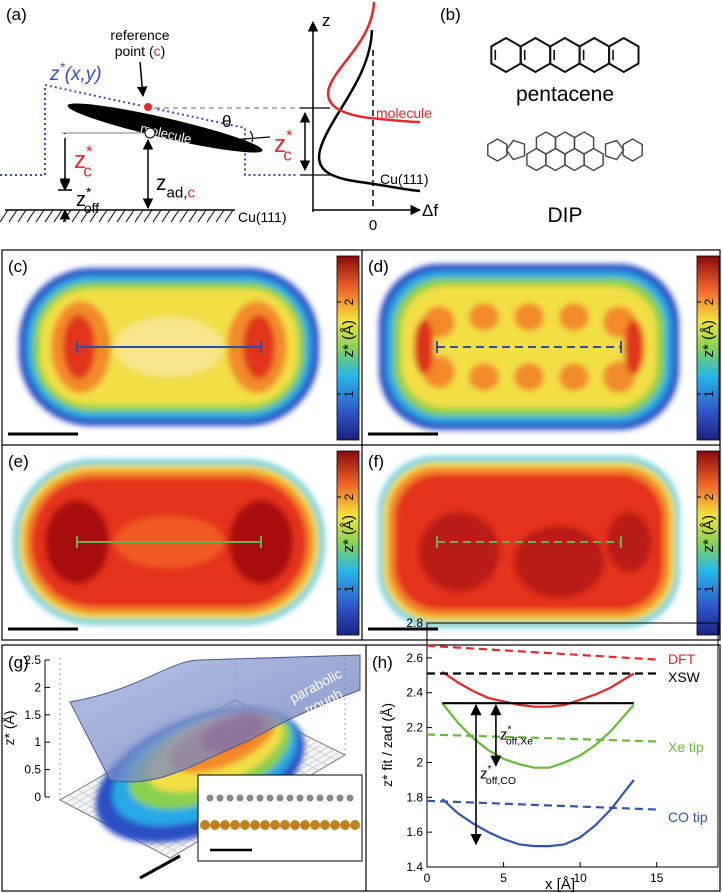  What do you see at coordinates (427, 878) in the screenshot?
I see `x-tick-label: 0` at bounding box center [427, 878].